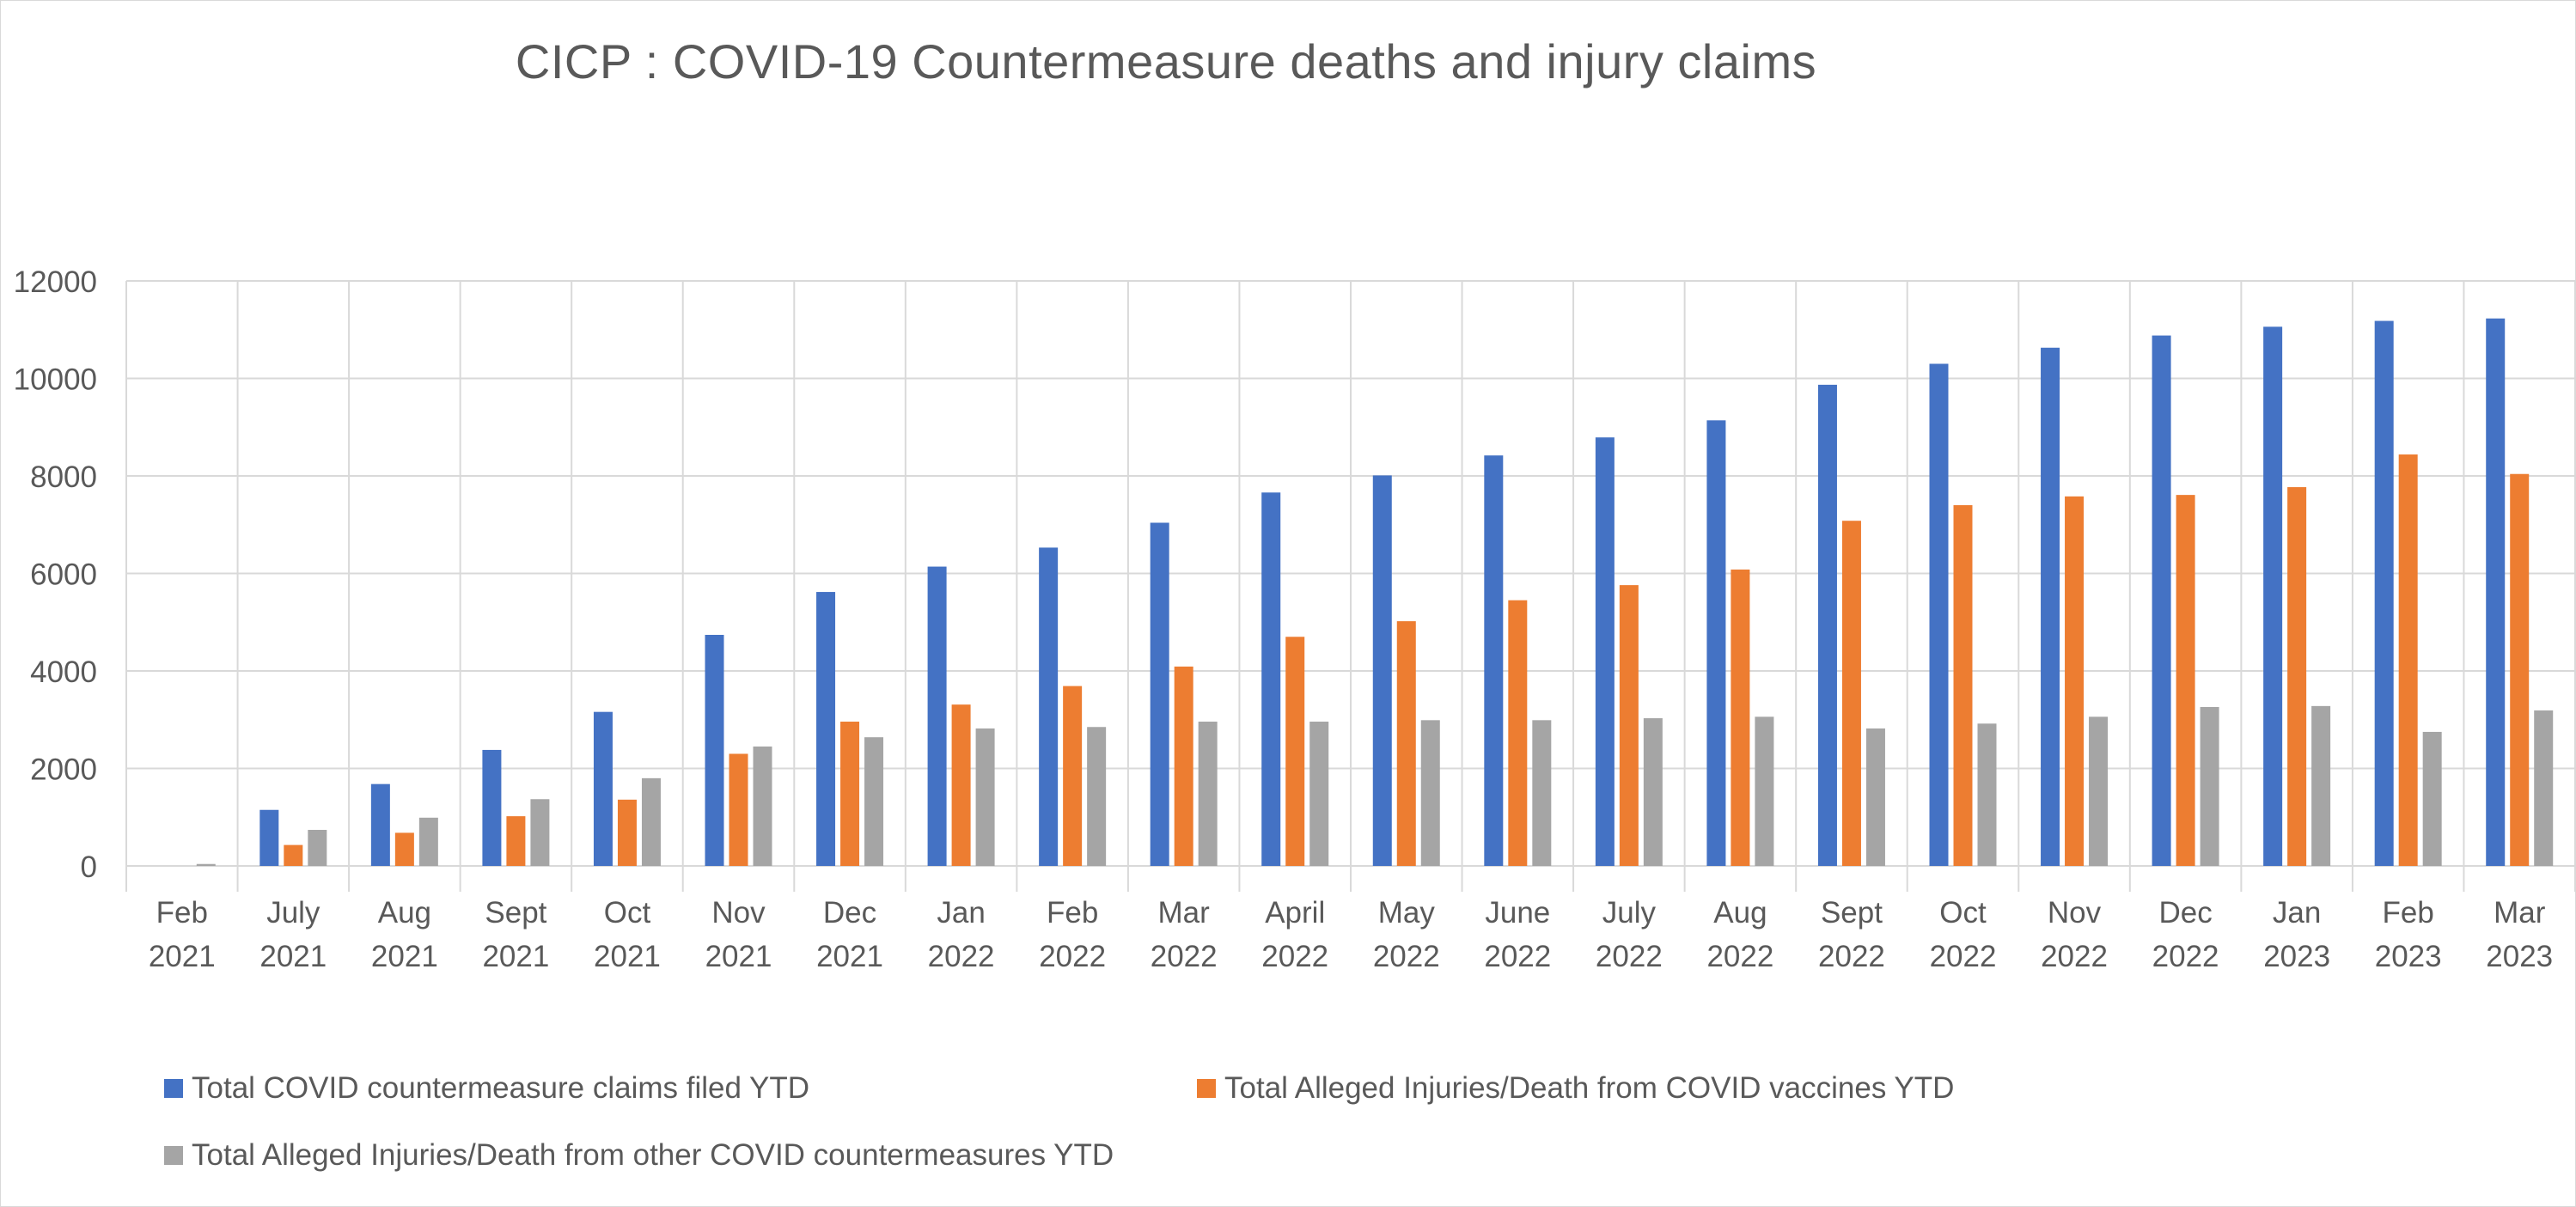 Image resolution: width=2576 pixels, height=1207 pixels. Describe the element at coordinates (55, 282) in the screenshot. I see `y-tick-label: 12000` at that location.